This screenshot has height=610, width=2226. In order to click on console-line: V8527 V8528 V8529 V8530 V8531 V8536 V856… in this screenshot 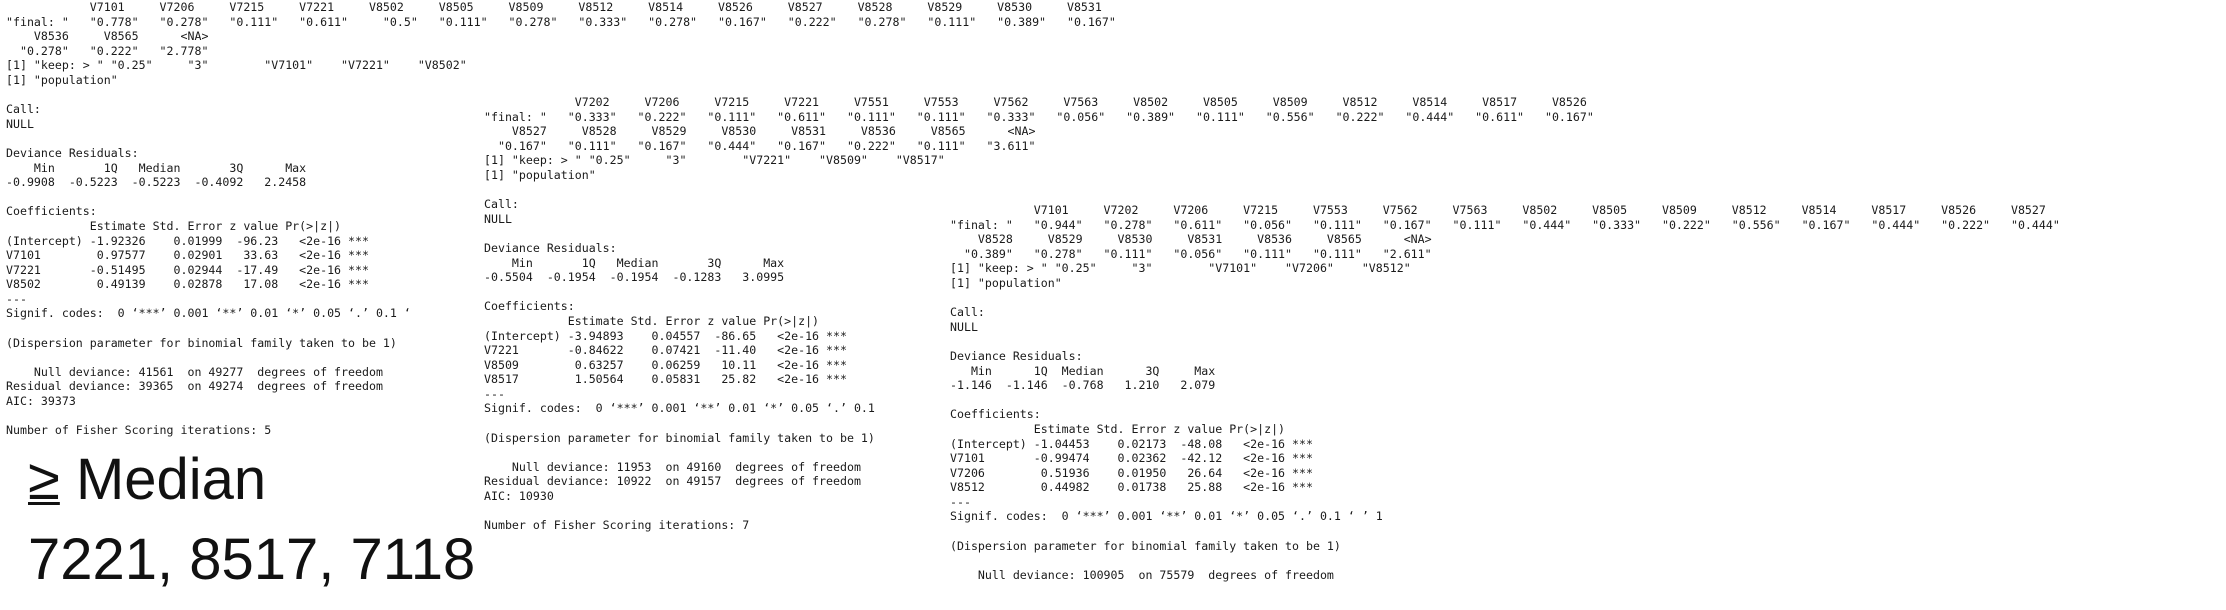, I will do `click(760, 131)`.